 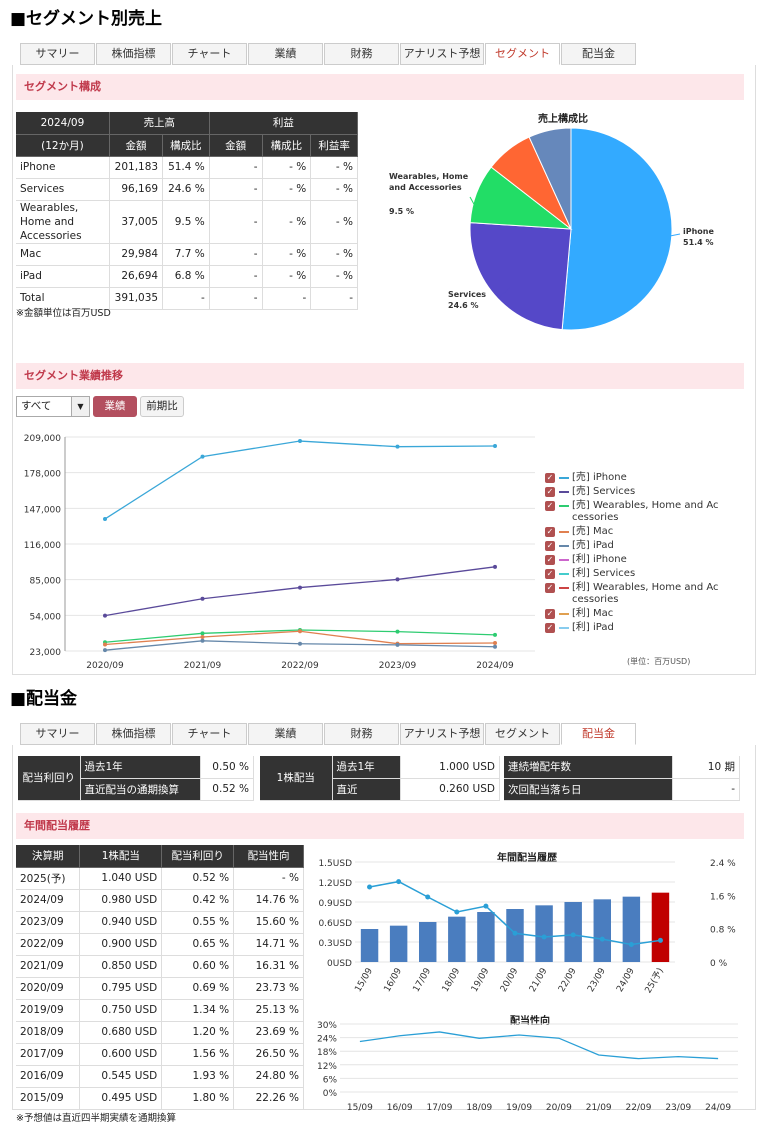 I want to click on div-payout: 23.73 %, so click(x=268, y=988).